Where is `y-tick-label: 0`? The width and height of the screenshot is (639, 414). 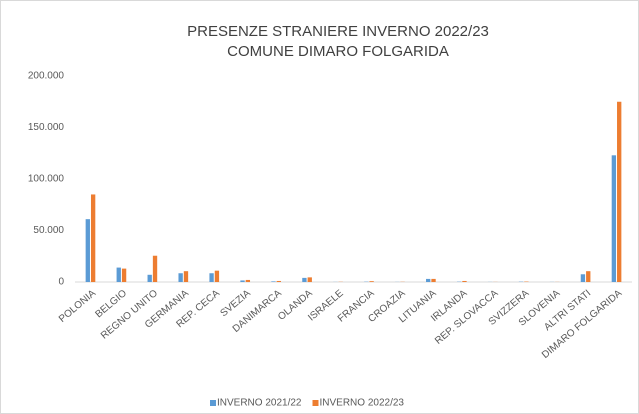 y-tick-label: 0 is located at coordinates (61, 282).